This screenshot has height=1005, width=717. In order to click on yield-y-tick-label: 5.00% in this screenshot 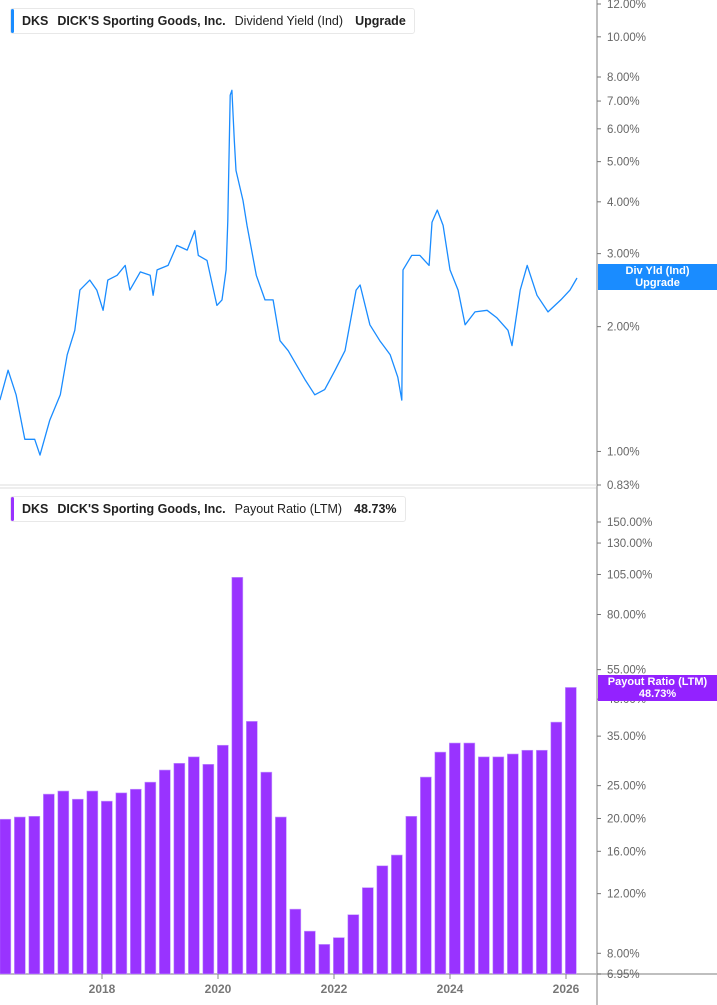, I will do `click(623, 163)`.